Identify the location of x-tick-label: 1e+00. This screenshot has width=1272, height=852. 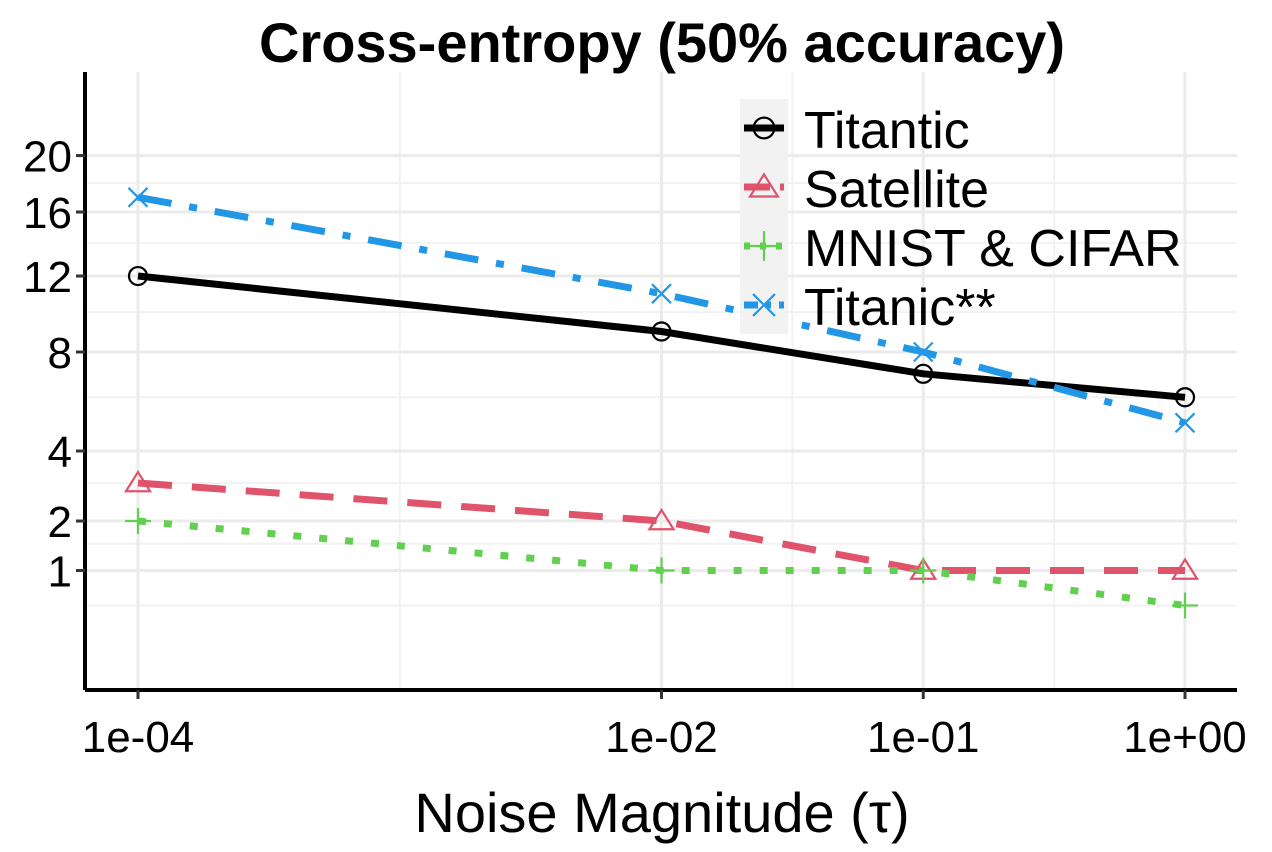
(1185, 737).